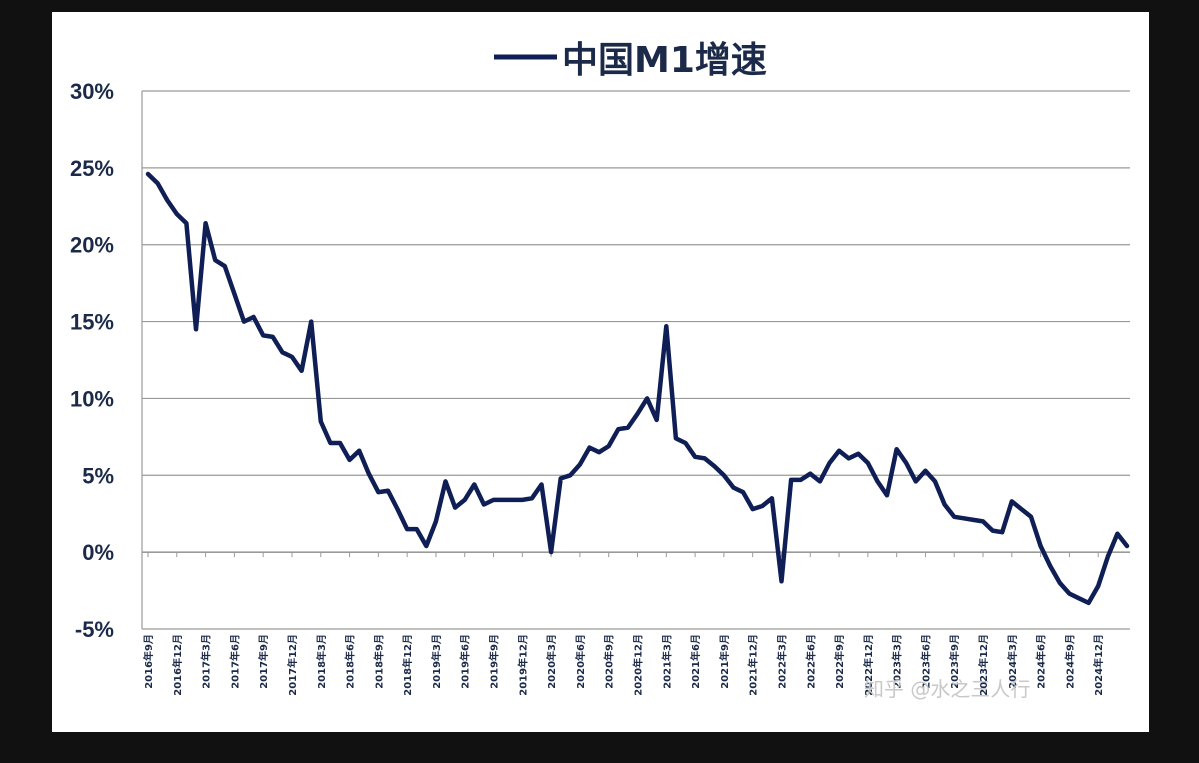 This screenshot has width=1199, height=763. Describe the element at coordinates (666, 661) in the screenshot. I see `x-tick-label: 2021年3月` at that location.